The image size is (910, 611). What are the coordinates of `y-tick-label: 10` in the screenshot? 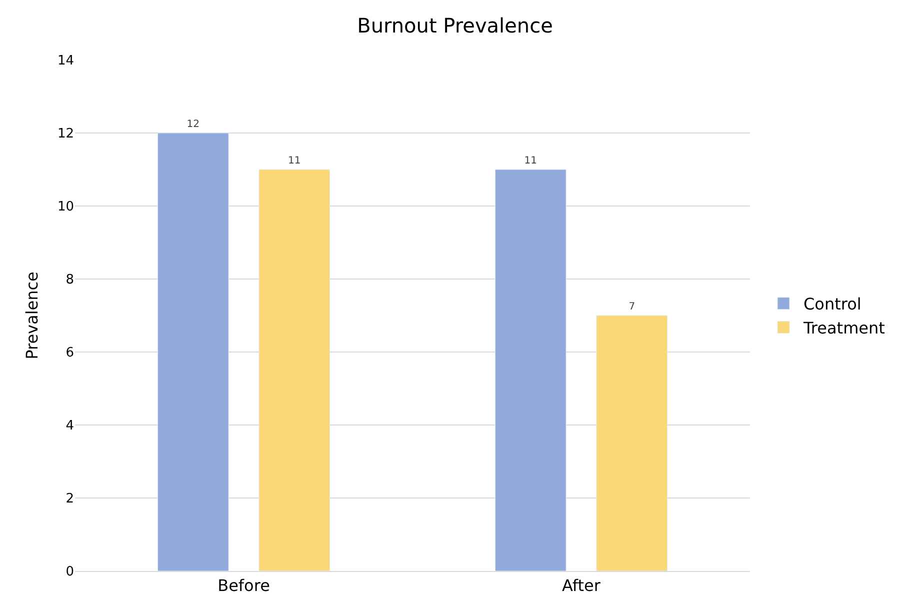 It's located at (65, 207).